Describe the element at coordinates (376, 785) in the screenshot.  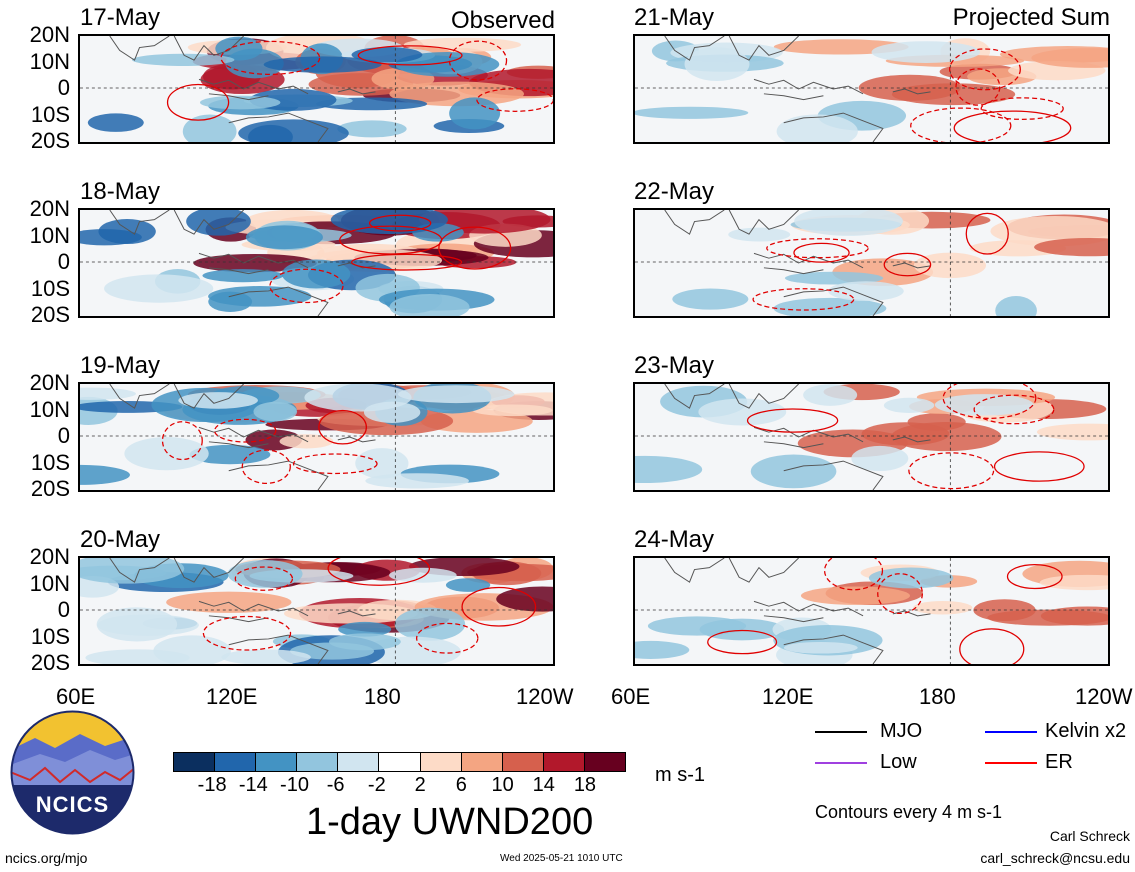
I see `colorbar-tick-label: -2` at that location.